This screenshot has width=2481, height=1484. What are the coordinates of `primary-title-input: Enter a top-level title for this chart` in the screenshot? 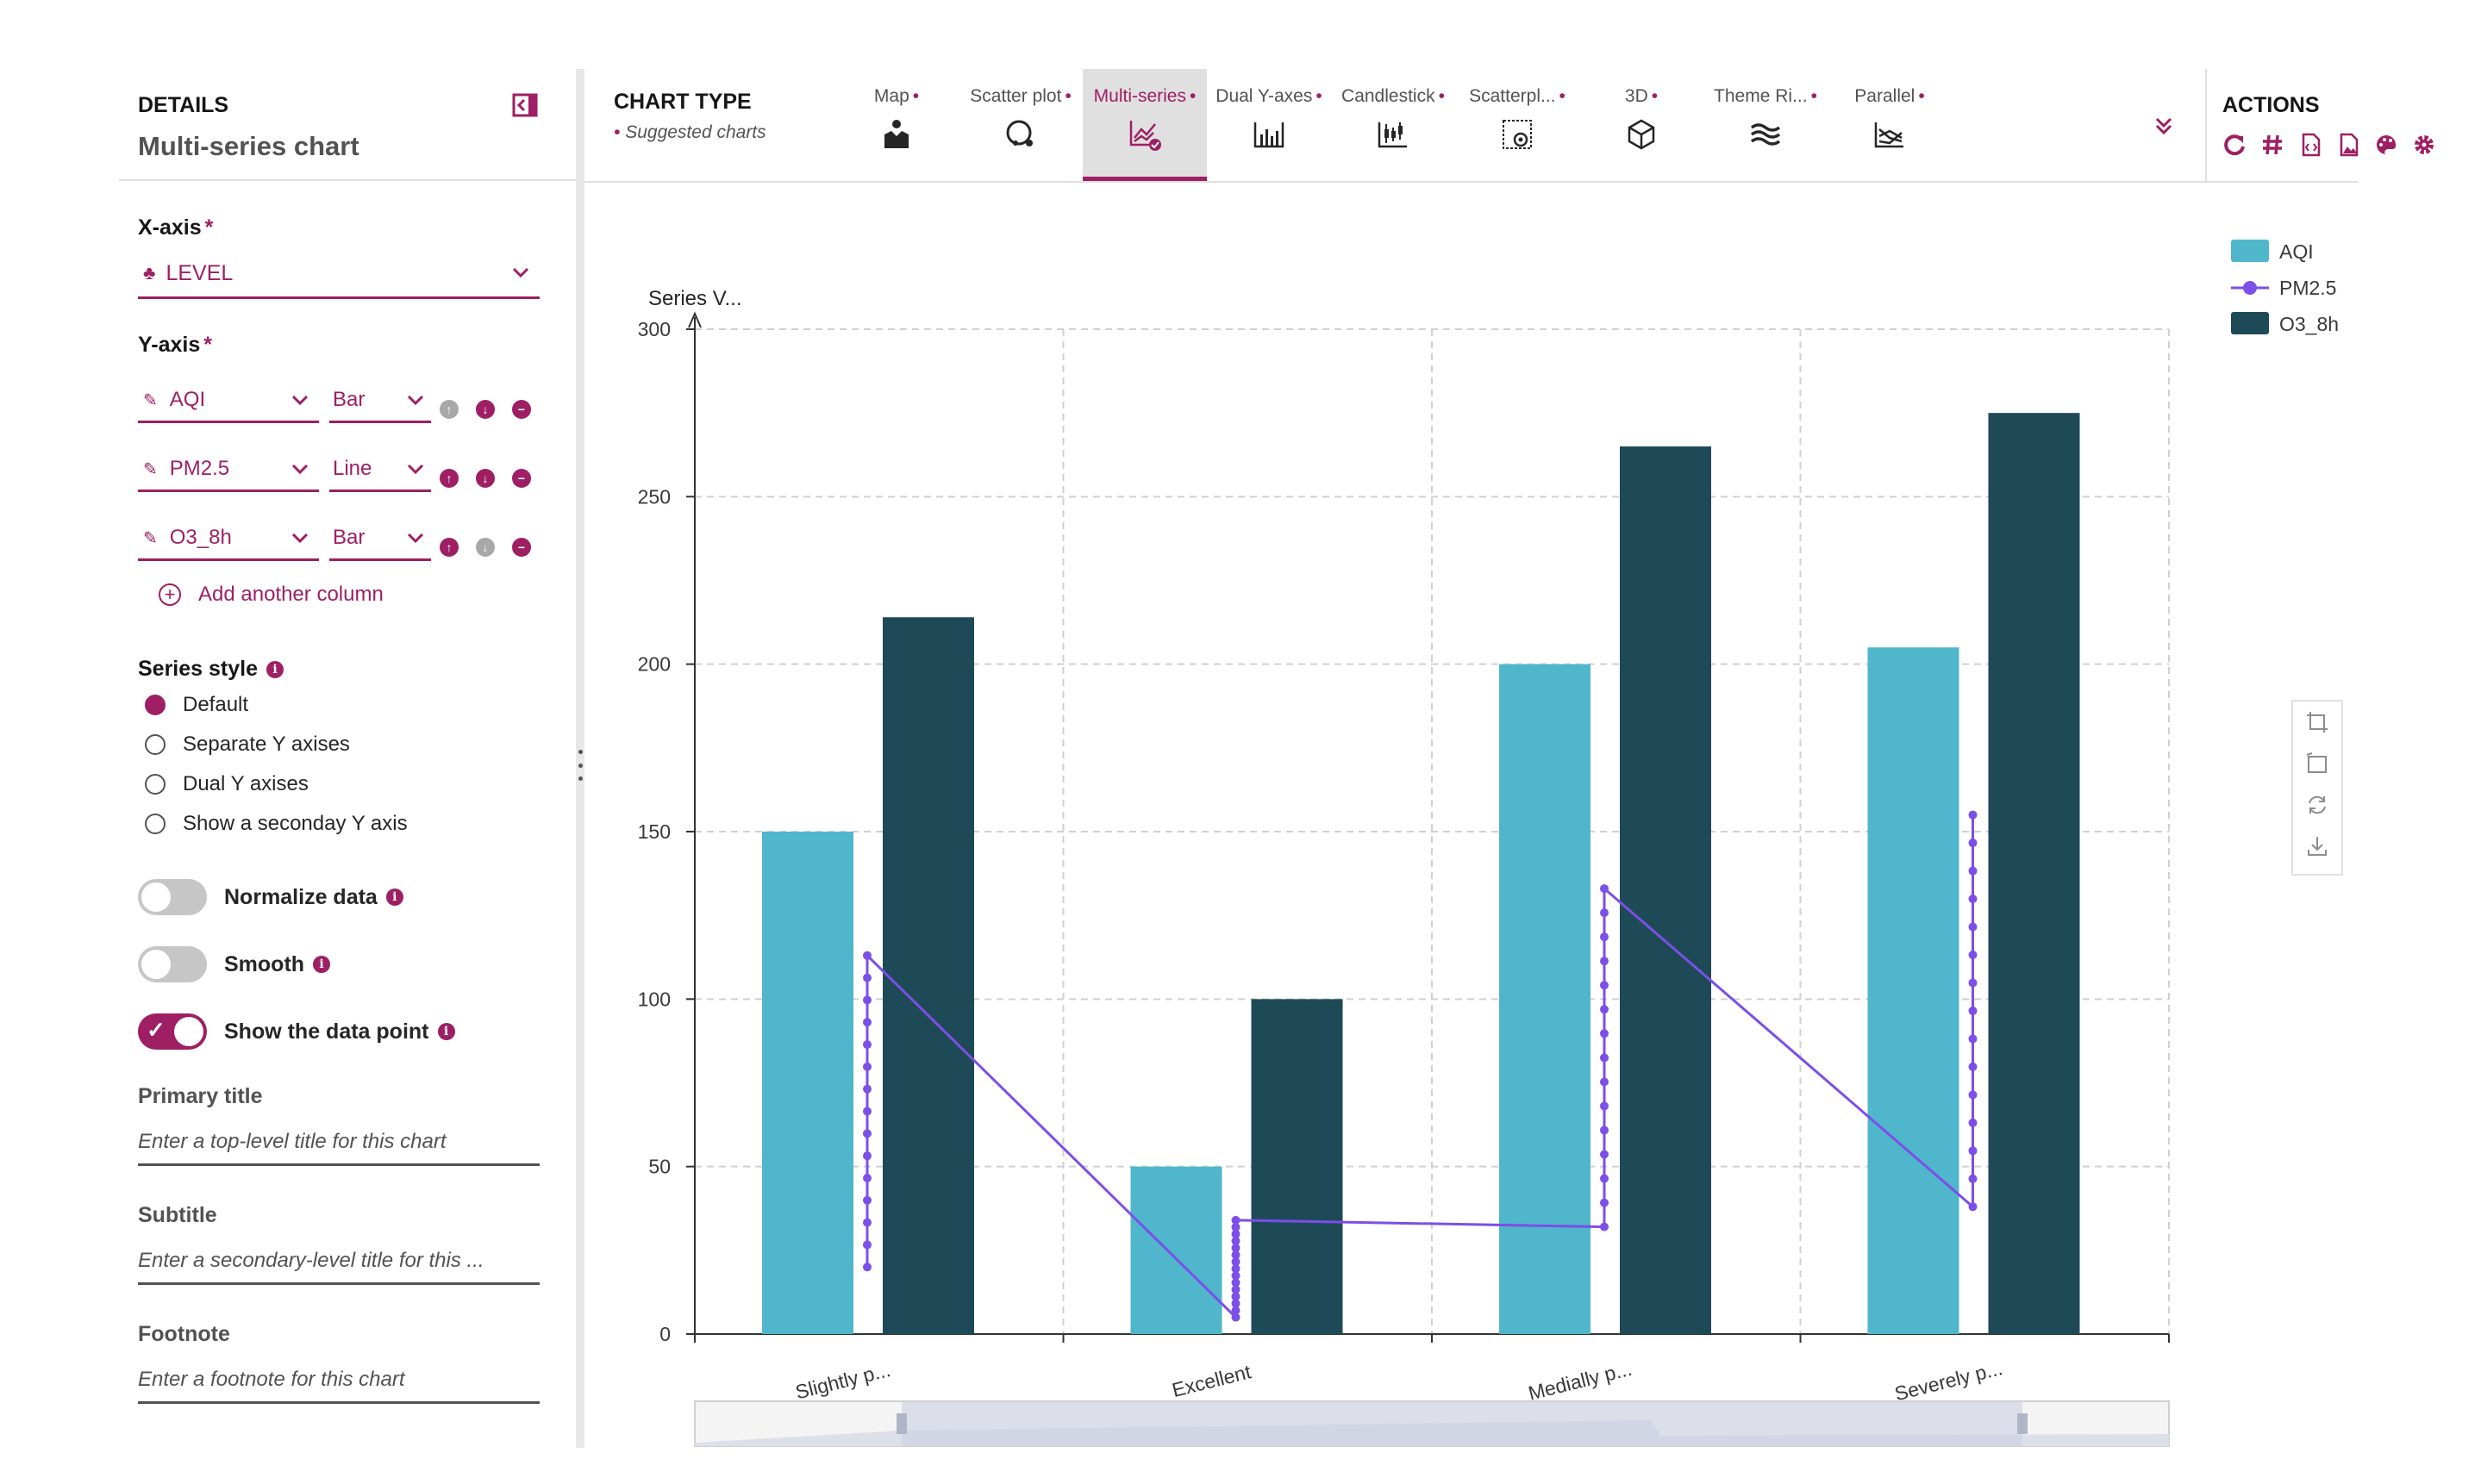 It's located at (339, 1143).